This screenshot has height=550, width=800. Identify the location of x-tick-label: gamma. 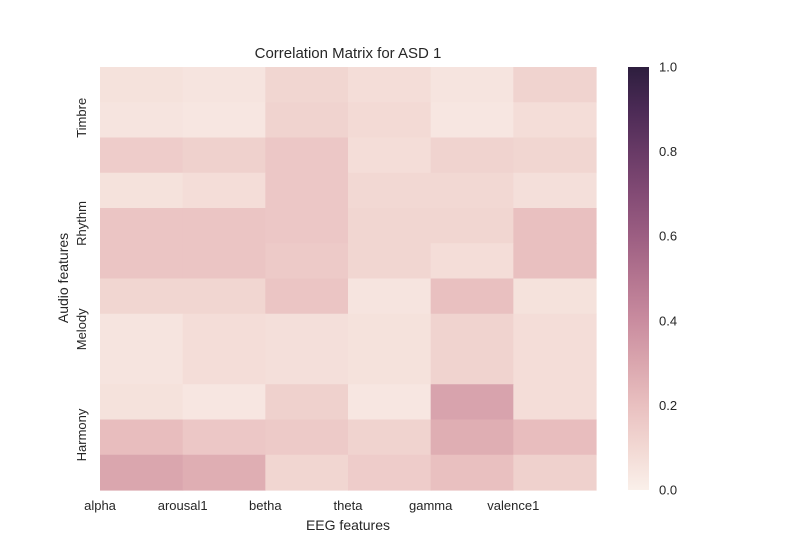
(431, 505).